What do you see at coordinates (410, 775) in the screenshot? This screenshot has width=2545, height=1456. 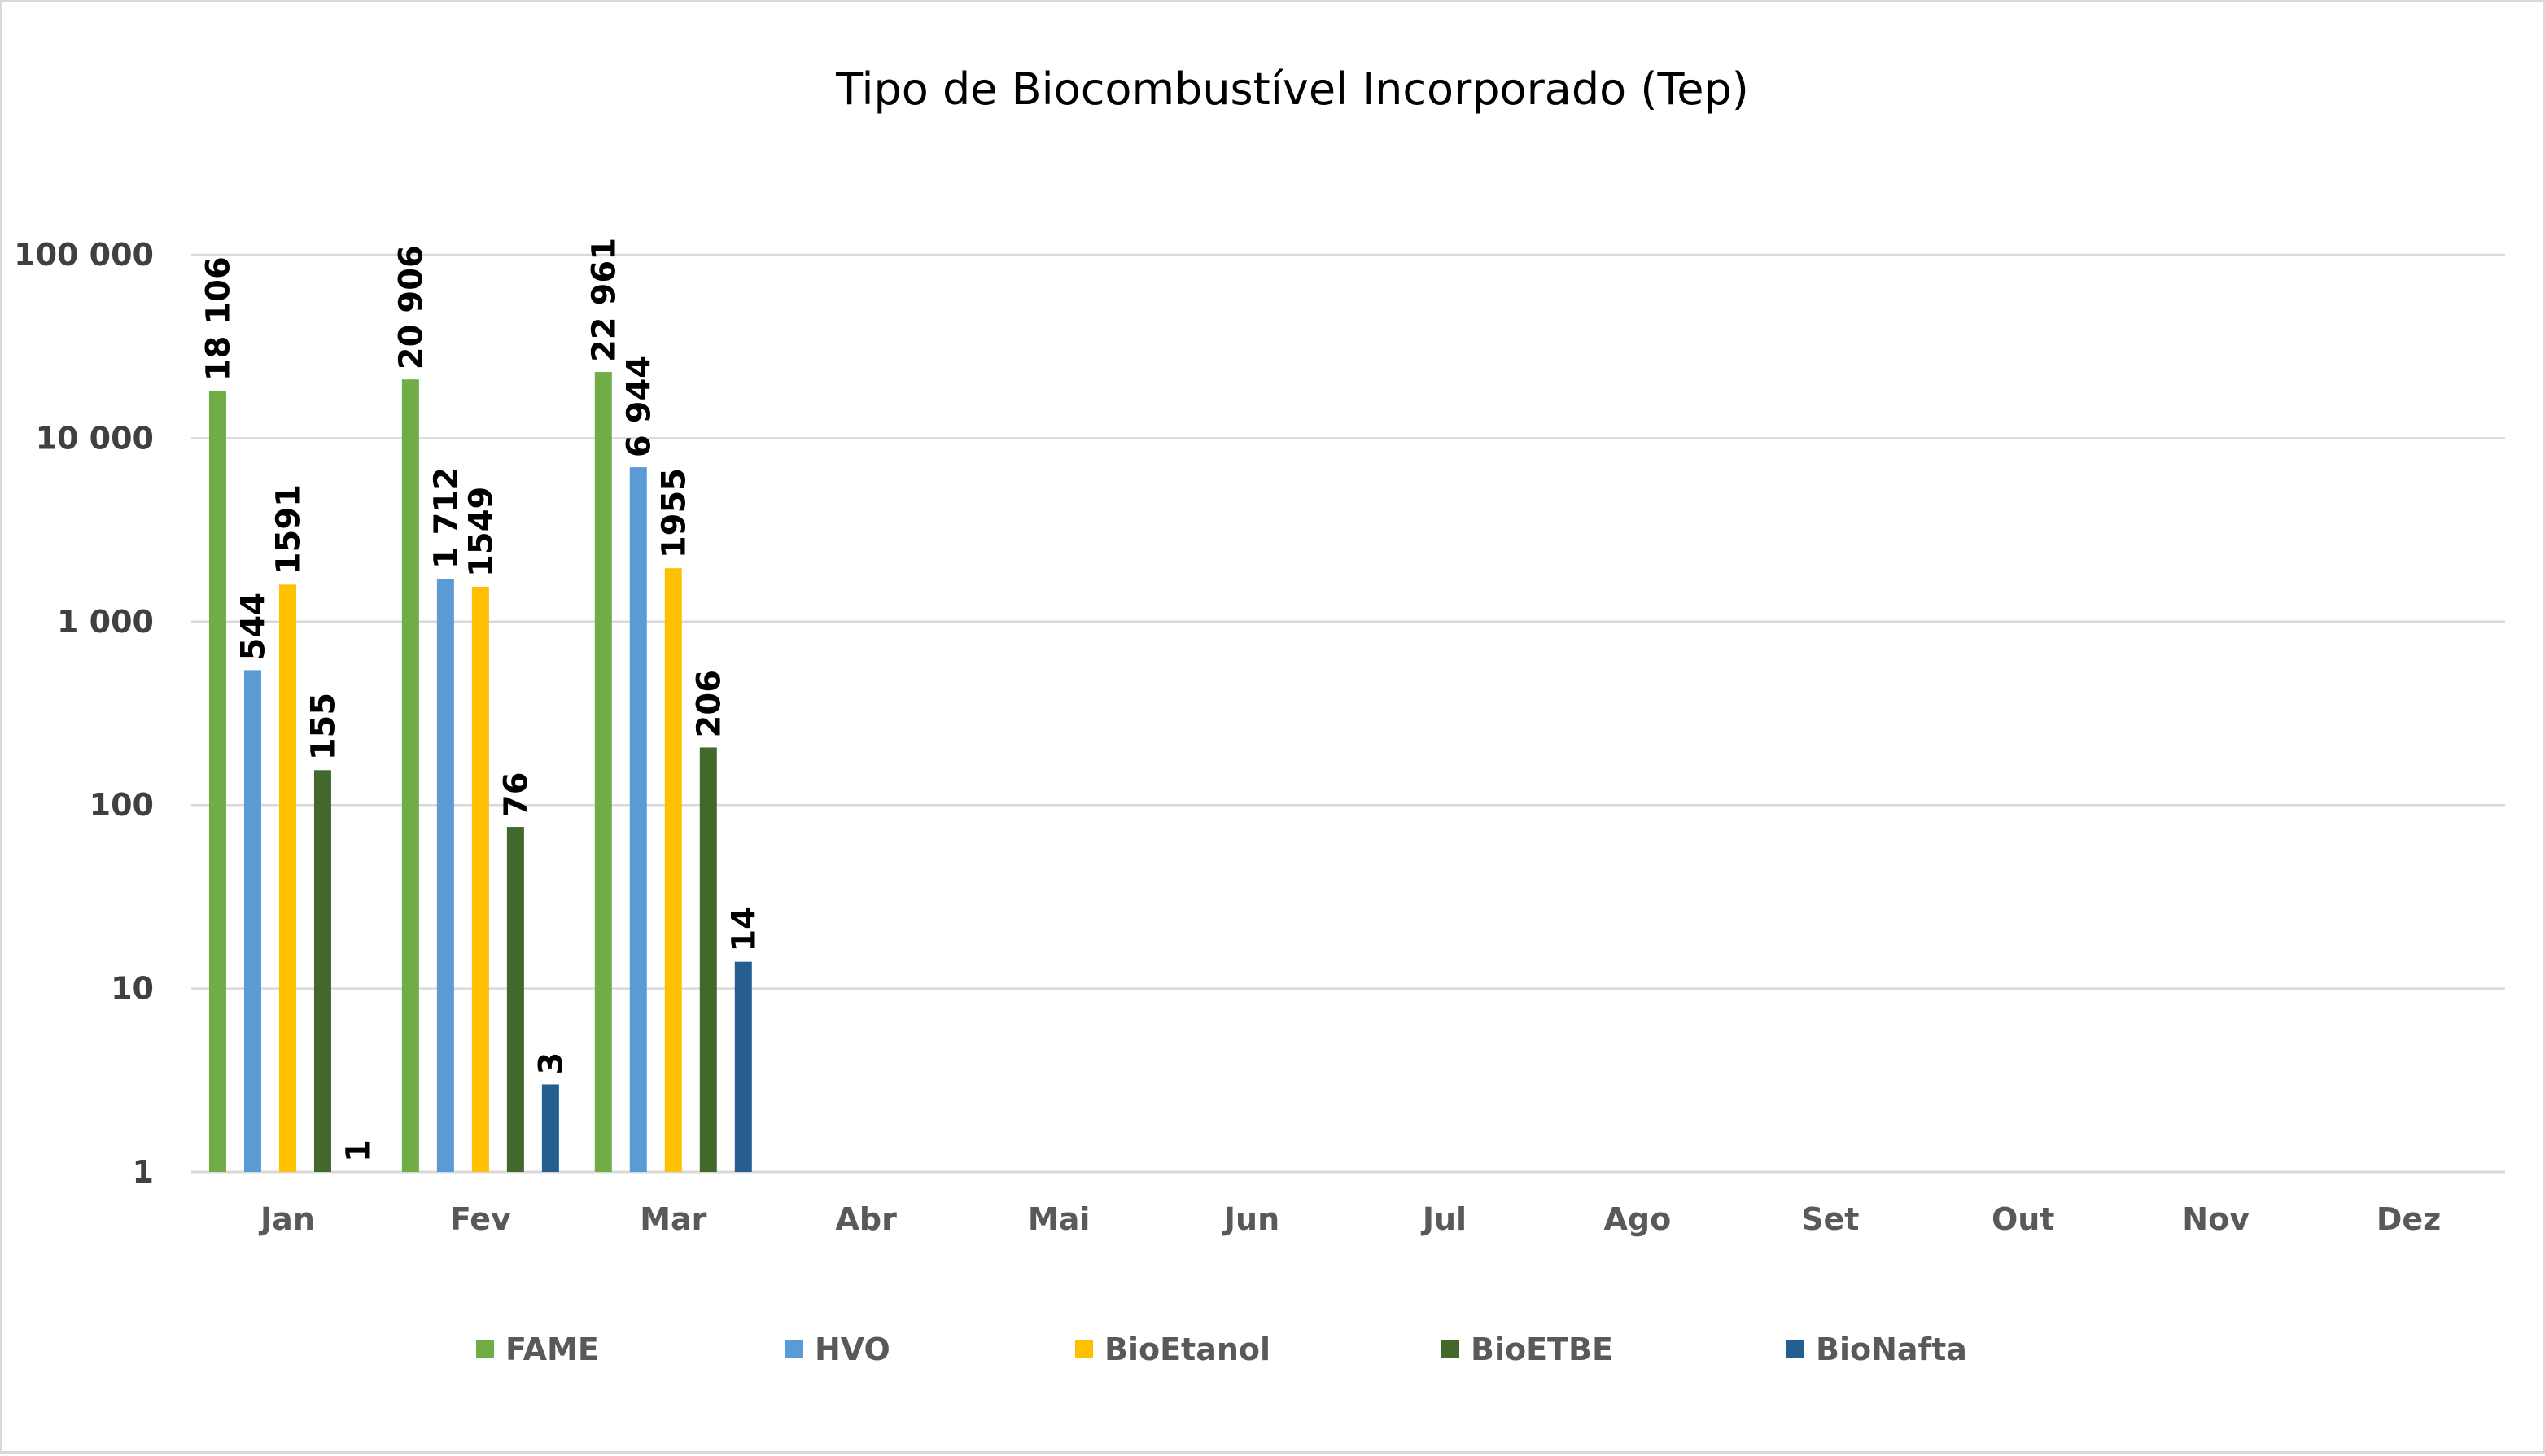 I see `bar-fame-fev` at bounding box center [410, 775].